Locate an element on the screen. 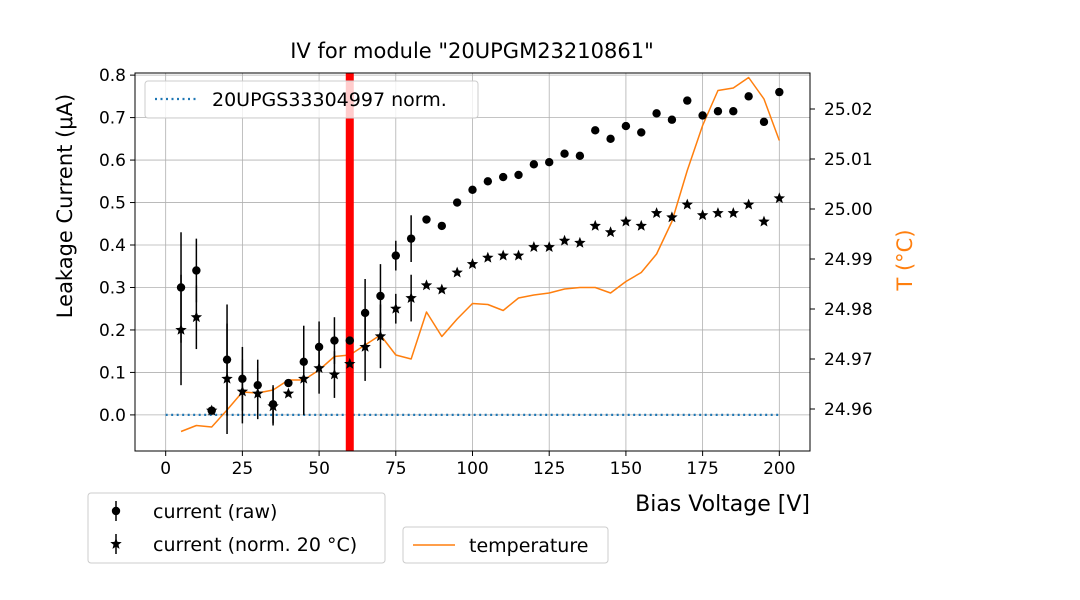 The height and width of the screenshot is (600, 1080). y-tick-label: 0.2 is located at coordinates (112, 331).